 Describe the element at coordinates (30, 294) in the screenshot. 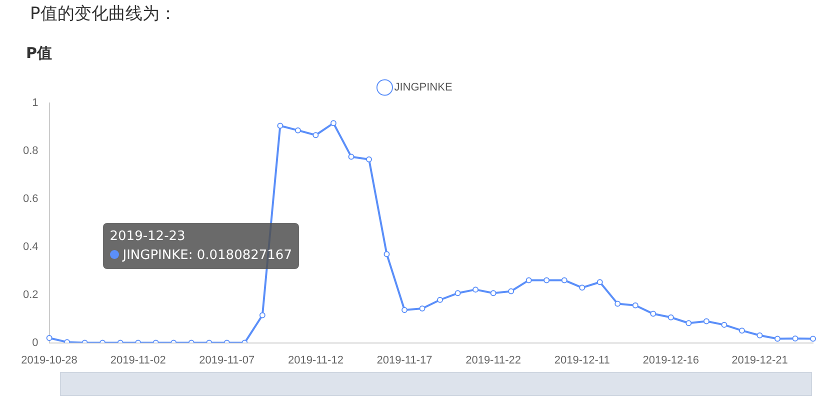

I see `y-tick-label: 0.2` at that location.